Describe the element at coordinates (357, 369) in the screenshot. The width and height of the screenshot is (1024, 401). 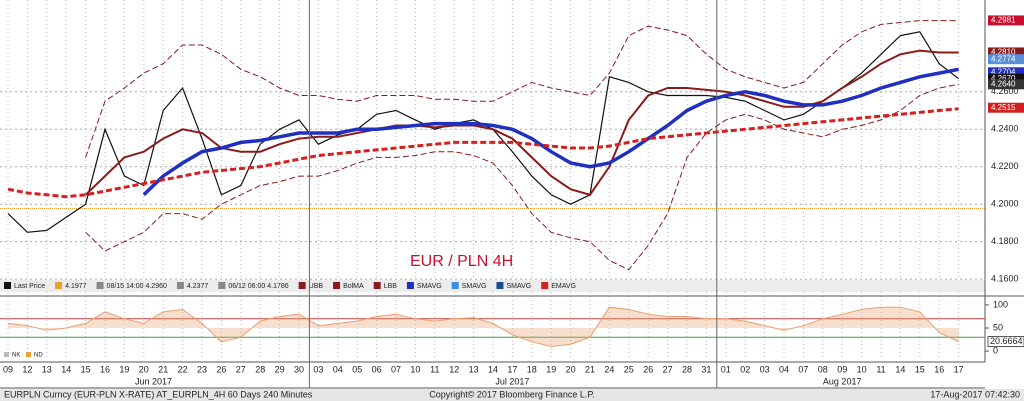
I see `x-tick-label: 05` at that location.